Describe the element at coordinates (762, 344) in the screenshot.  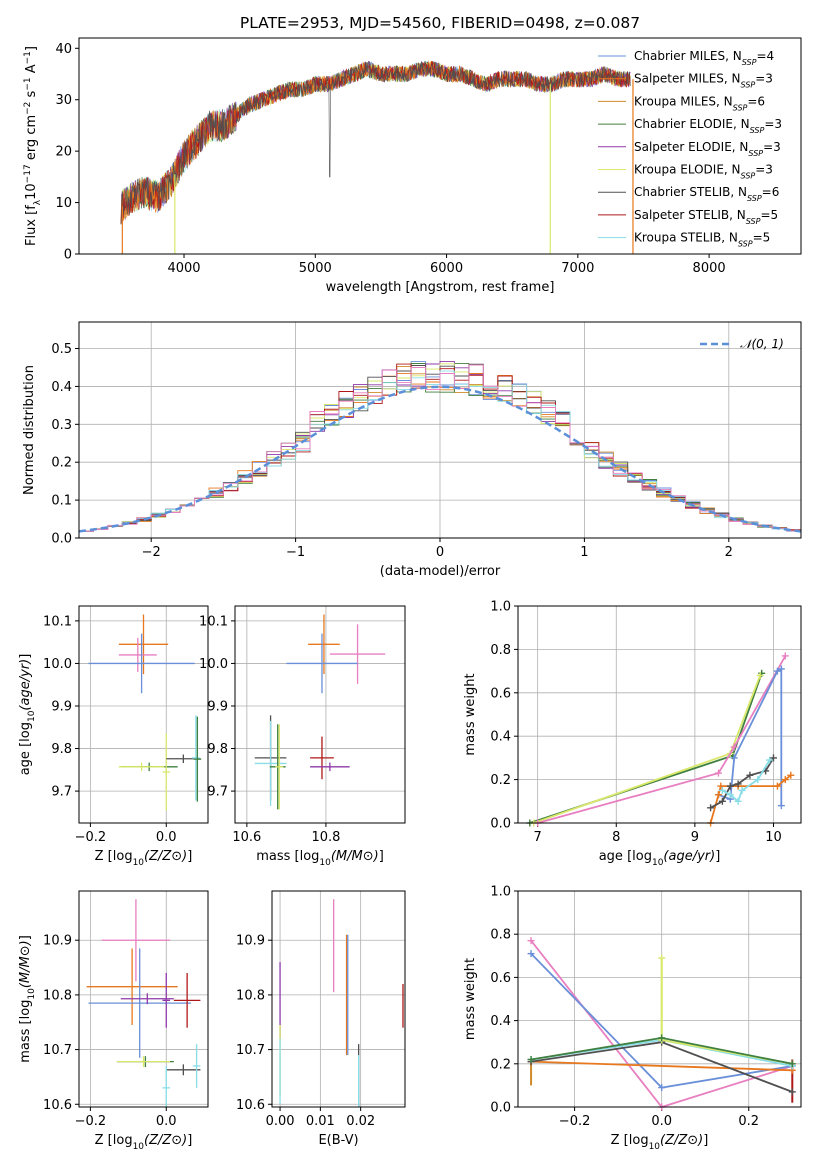
I see `legend-label: 𝒩(0, 1)` at that location.